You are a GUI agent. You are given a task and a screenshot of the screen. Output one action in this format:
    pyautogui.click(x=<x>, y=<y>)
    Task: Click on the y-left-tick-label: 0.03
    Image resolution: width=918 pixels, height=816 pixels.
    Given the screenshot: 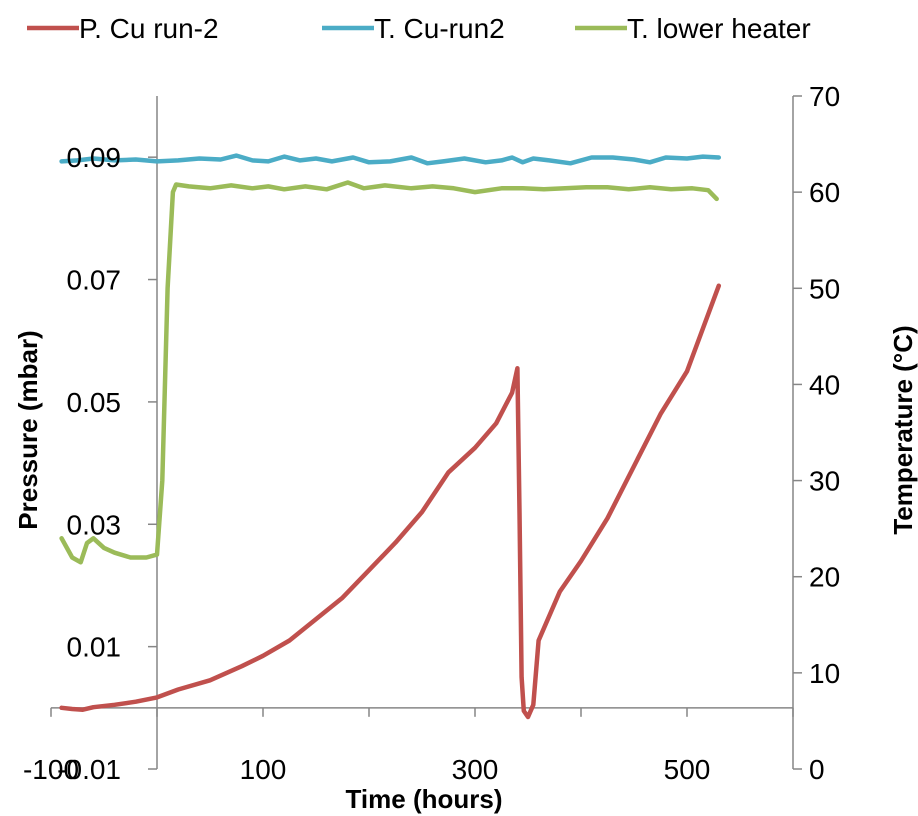 What is the action you would take?
    pyautogui.click(x=94, y=524)
    